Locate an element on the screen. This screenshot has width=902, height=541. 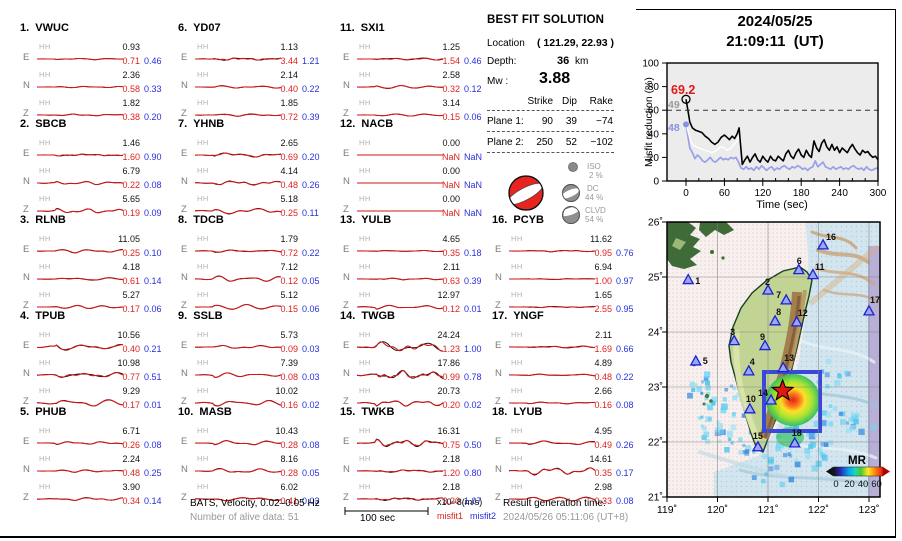
waveform-row-n: N HH 2.24 0.48 0.25 is located at coordinates (94, 470).